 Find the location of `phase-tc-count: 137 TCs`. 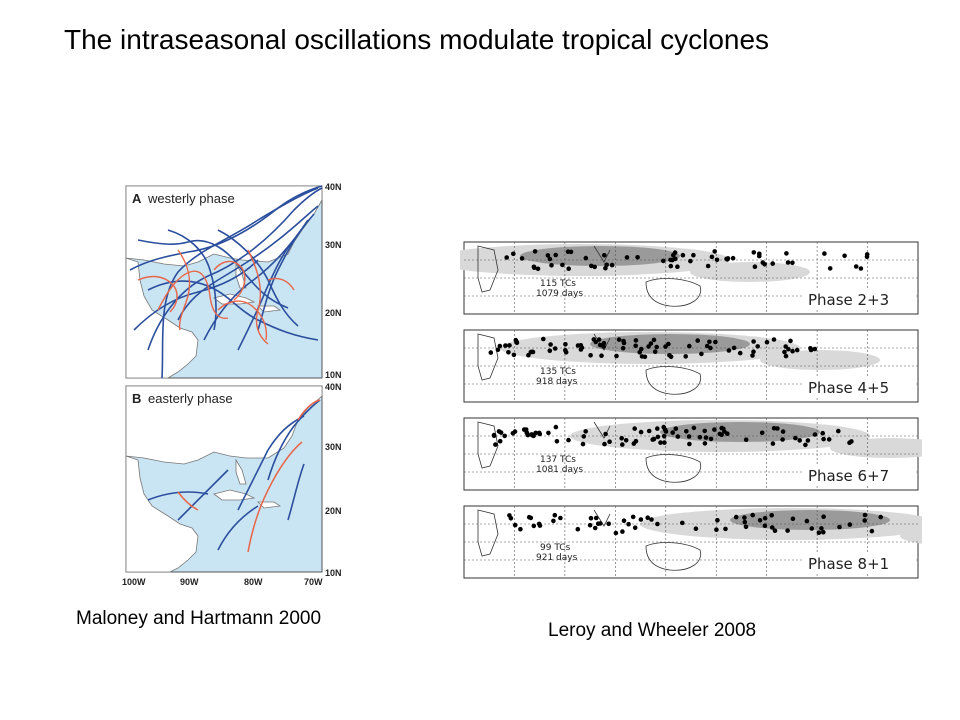

phase-tc-count: 137 TCs is located at coordinates (558, 460).